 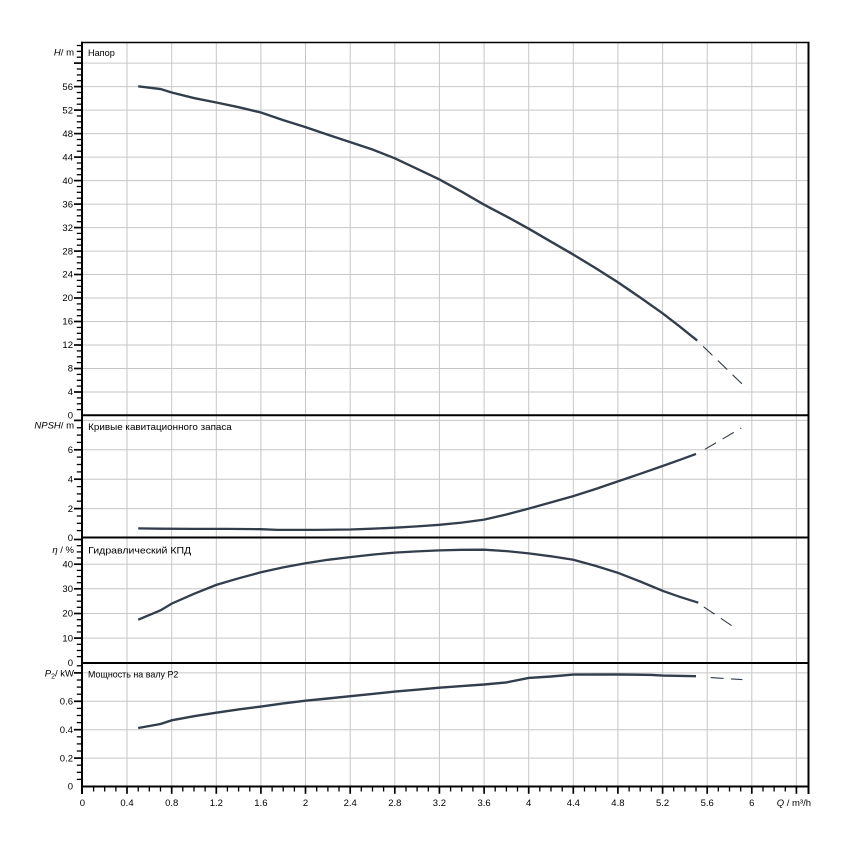 What do you see at coordinates (707, 803) in the screenshot?
I see `svg-text: 5.6` at bounding box center [707, 803].